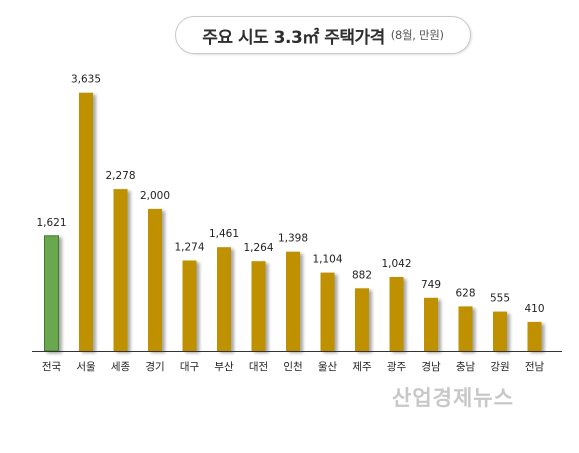 This screenshot has height=453, width=579. What do you see at coordinates (362, 275) in the screenshot?
I see `value-label-제주: 882` at bounding box center [362, 275].